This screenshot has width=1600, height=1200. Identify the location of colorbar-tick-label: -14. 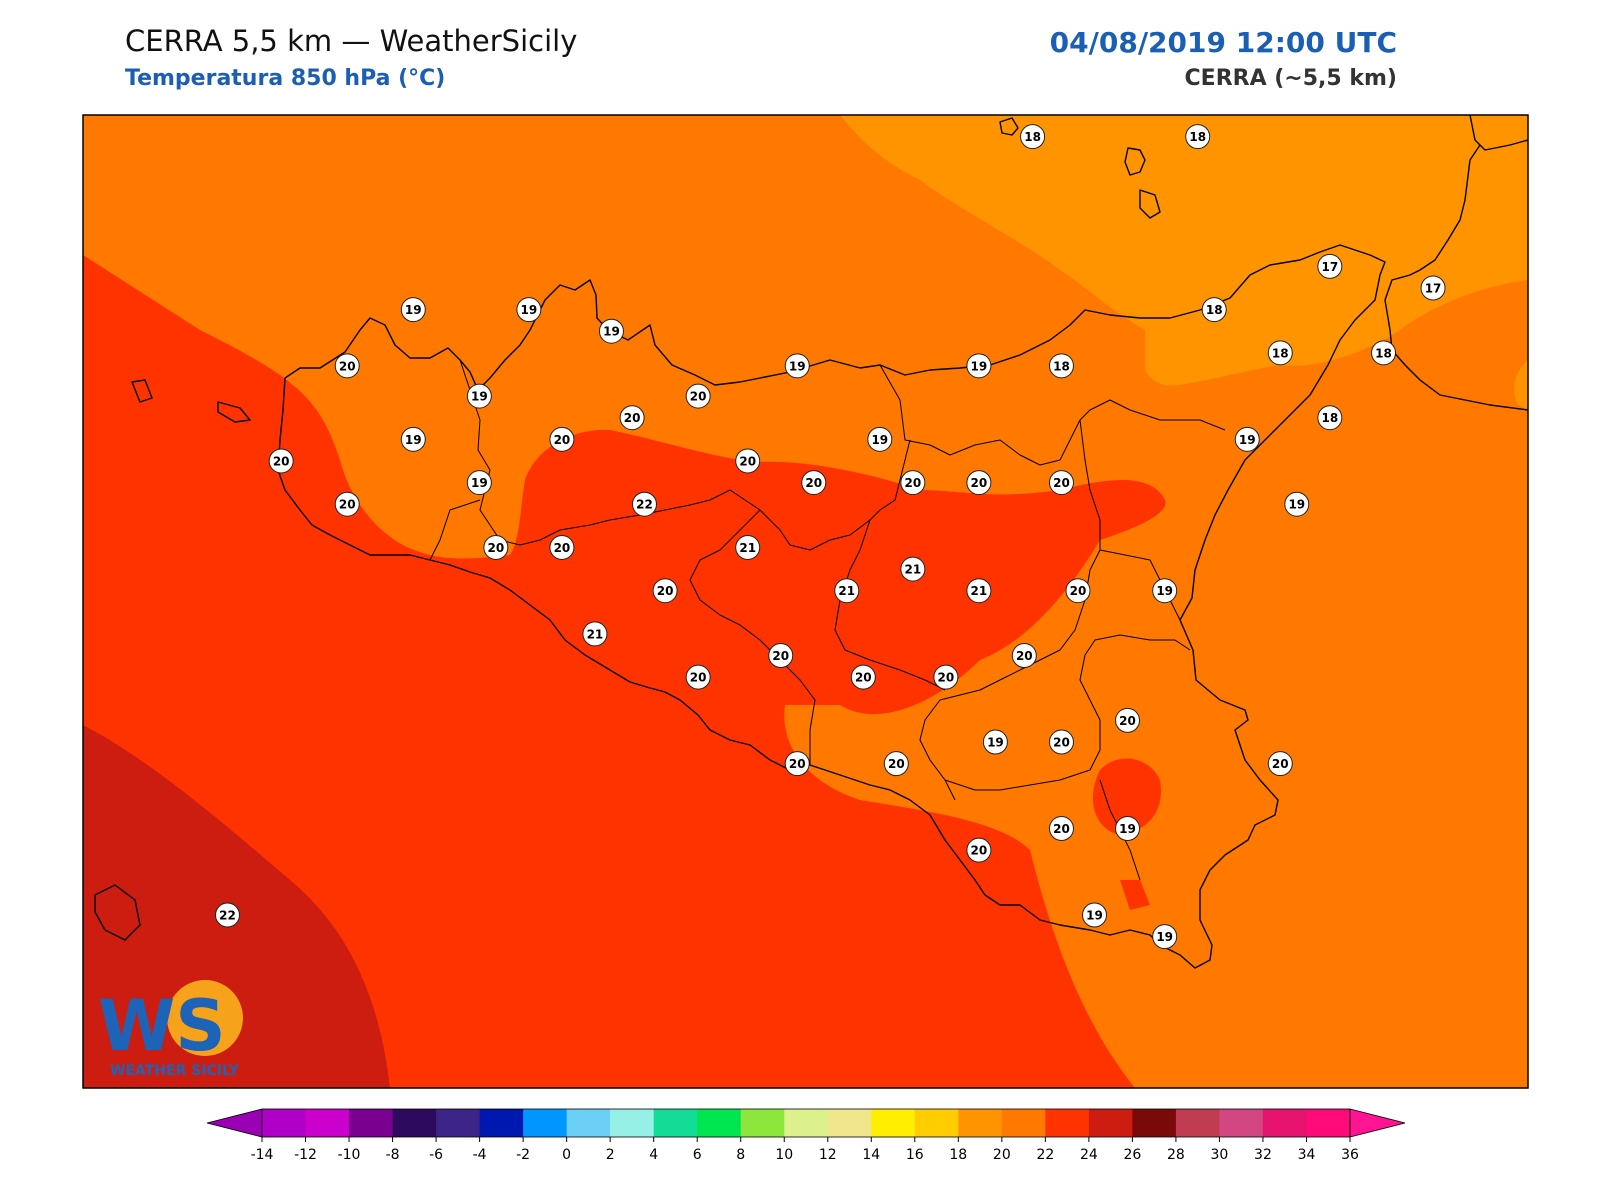
(262, 1155).